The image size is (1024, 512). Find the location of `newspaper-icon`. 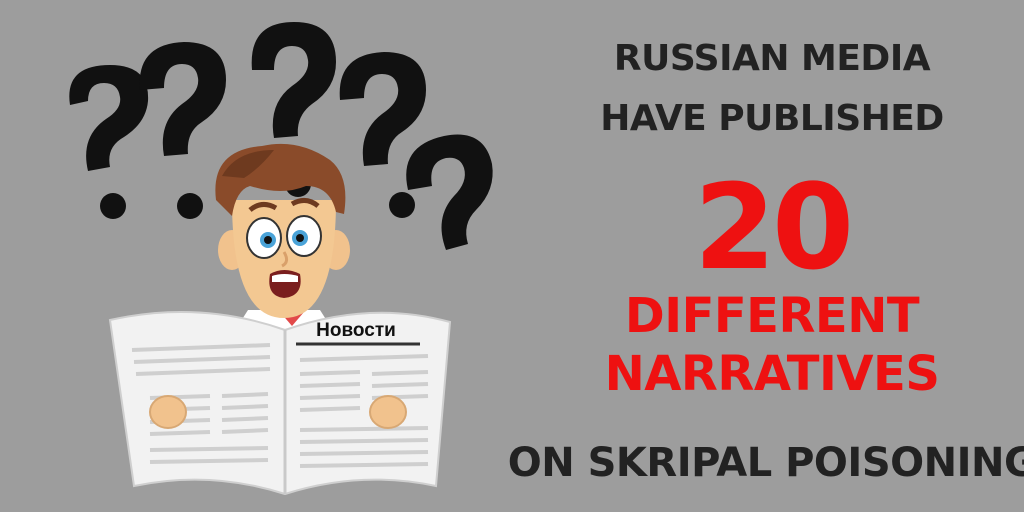

newspaper-icon is located at coordinates (280, 403).